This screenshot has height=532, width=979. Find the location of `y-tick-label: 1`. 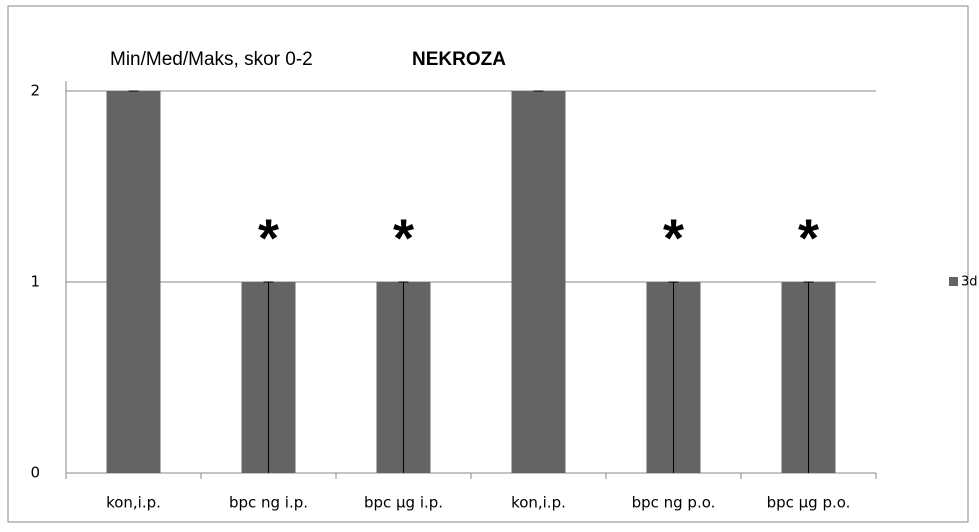

y-tick-label: 1 is located at coordinates (35, 282).